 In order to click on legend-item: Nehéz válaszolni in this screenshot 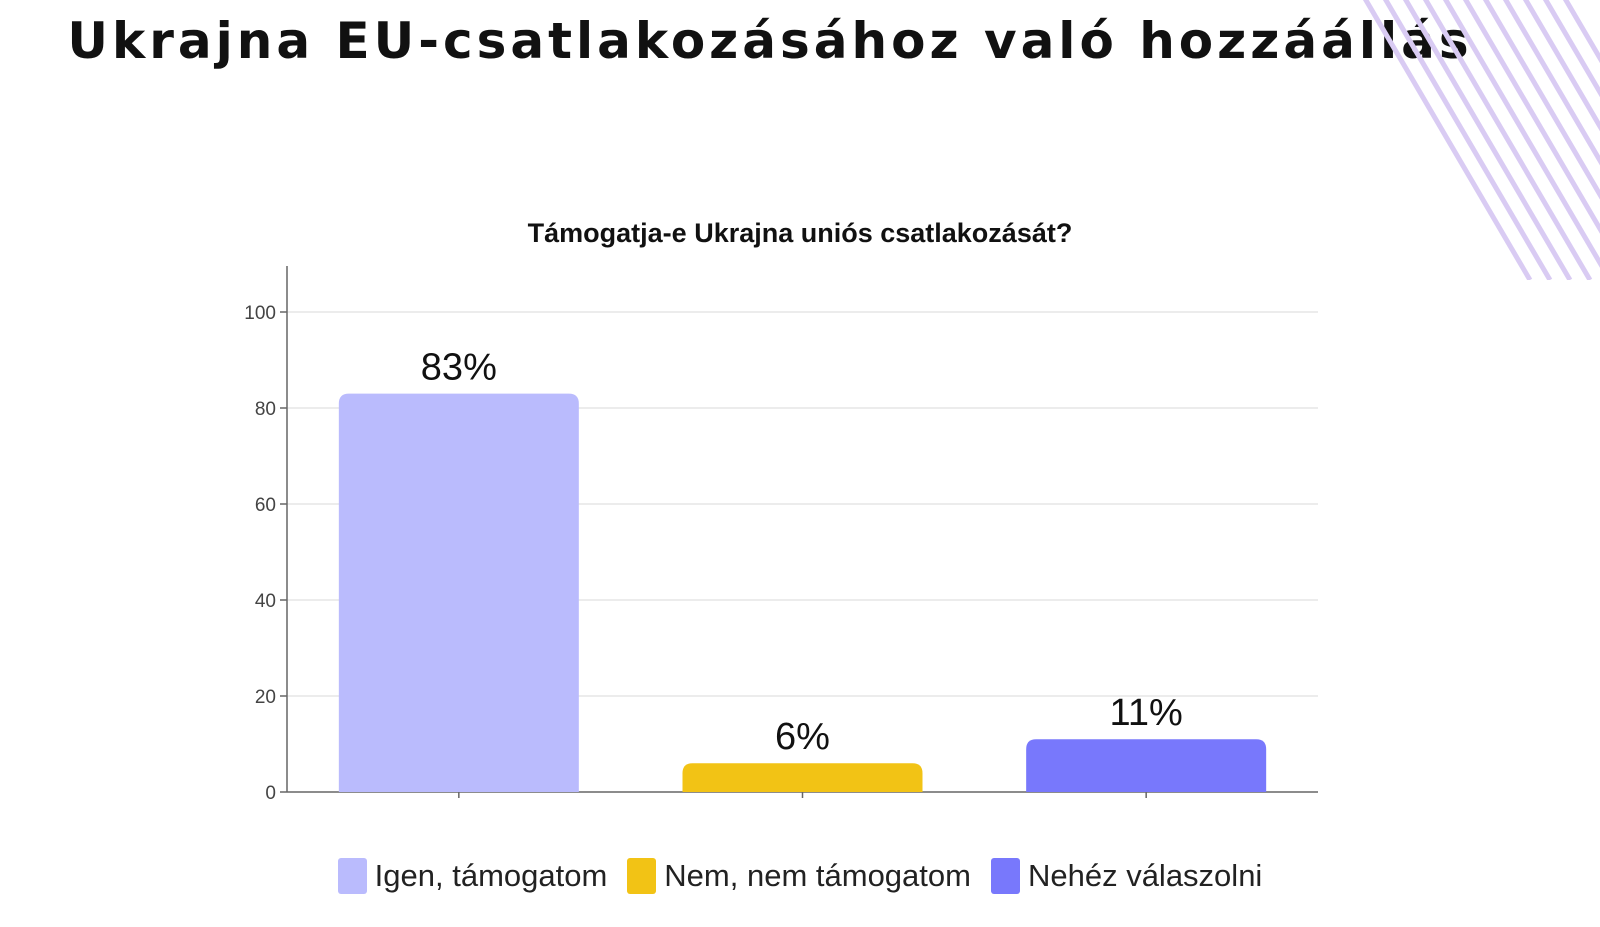, I will do `click(1126, 876)`.